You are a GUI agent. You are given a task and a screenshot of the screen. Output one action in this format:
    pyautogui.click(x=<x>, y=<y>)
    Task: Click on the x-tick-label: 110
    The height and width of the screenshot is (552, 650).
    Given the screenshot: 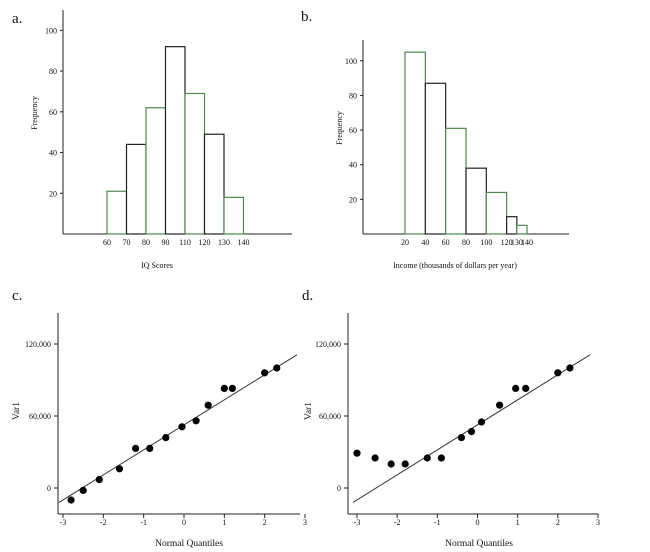 What is the action you would take?
    pyautogui.click(x=185, y=242)
    